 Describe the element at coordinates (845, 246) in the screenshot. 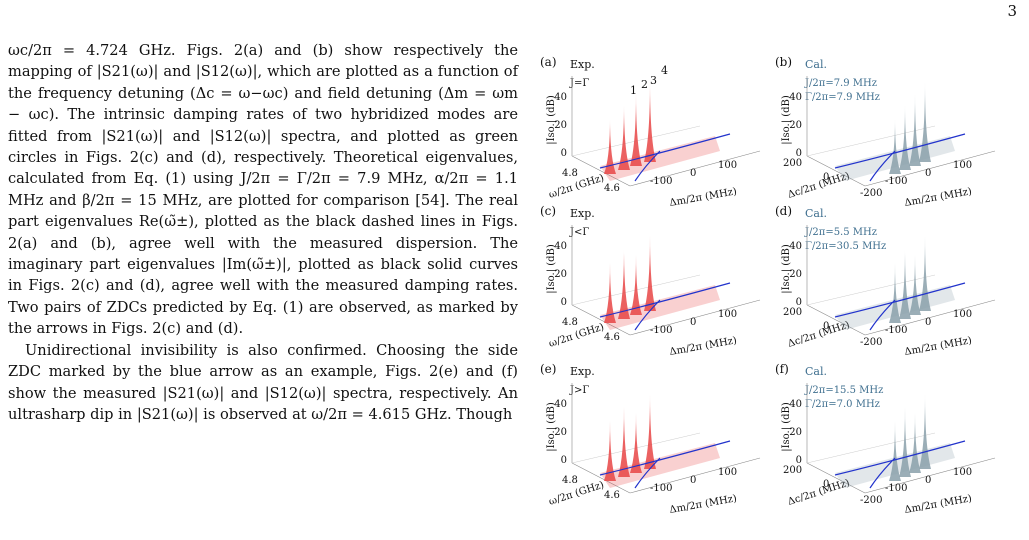

I see `panel-condition-2: Γ/2π=30.5 MHz` at that location.